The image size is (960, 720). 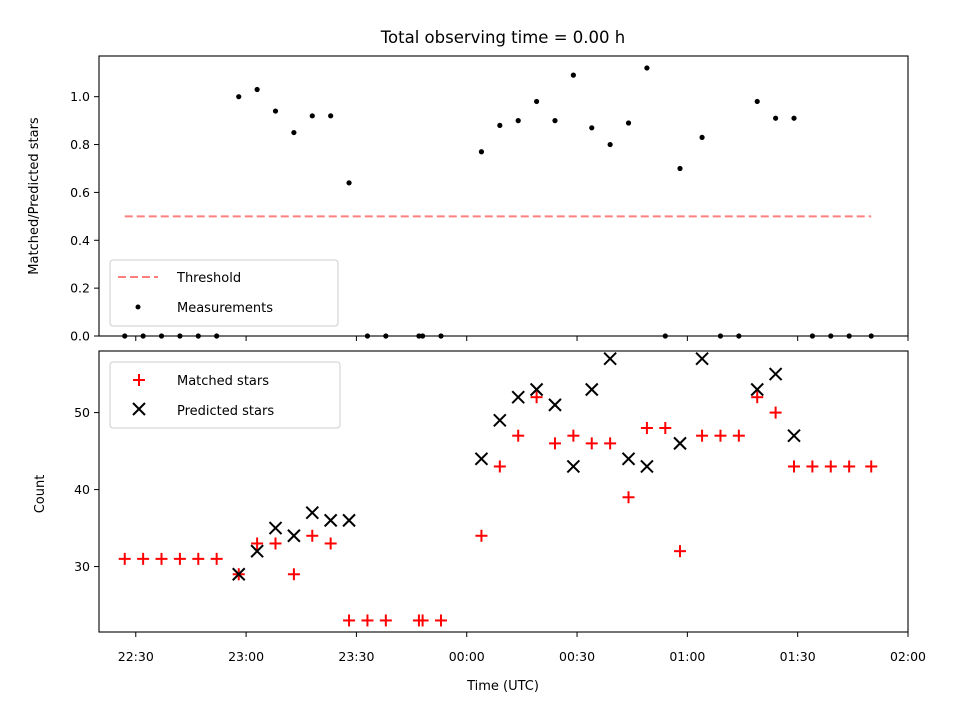 What do you see at coordinates (136, 656) in the screenshot?
I see `x-tick-label: 22:30` at bounding box center [136, 656].